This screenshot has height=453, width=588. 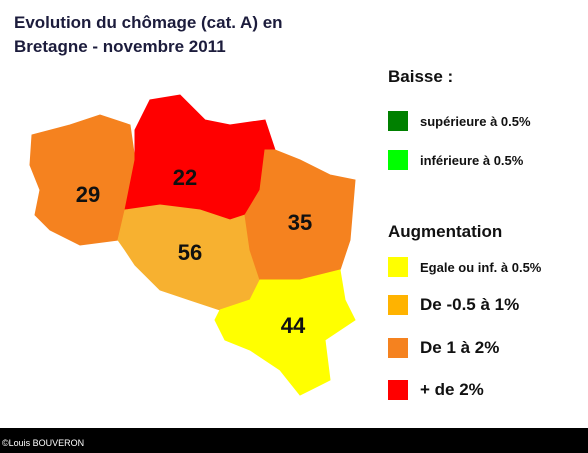 What do you see at coordinates (190, 252) in the screenshot?
I see `region-label: 56` at bounding box center [190, 252].